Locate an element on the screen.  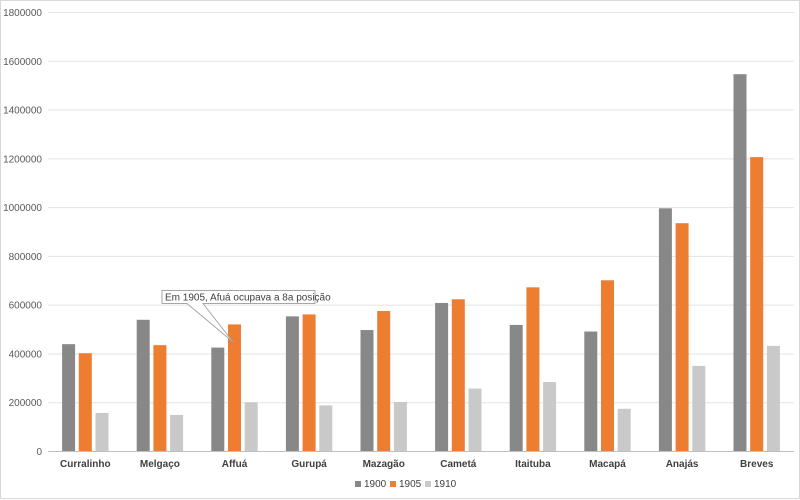
x-category-label: Gurupá is located at coordinates (309, 464).